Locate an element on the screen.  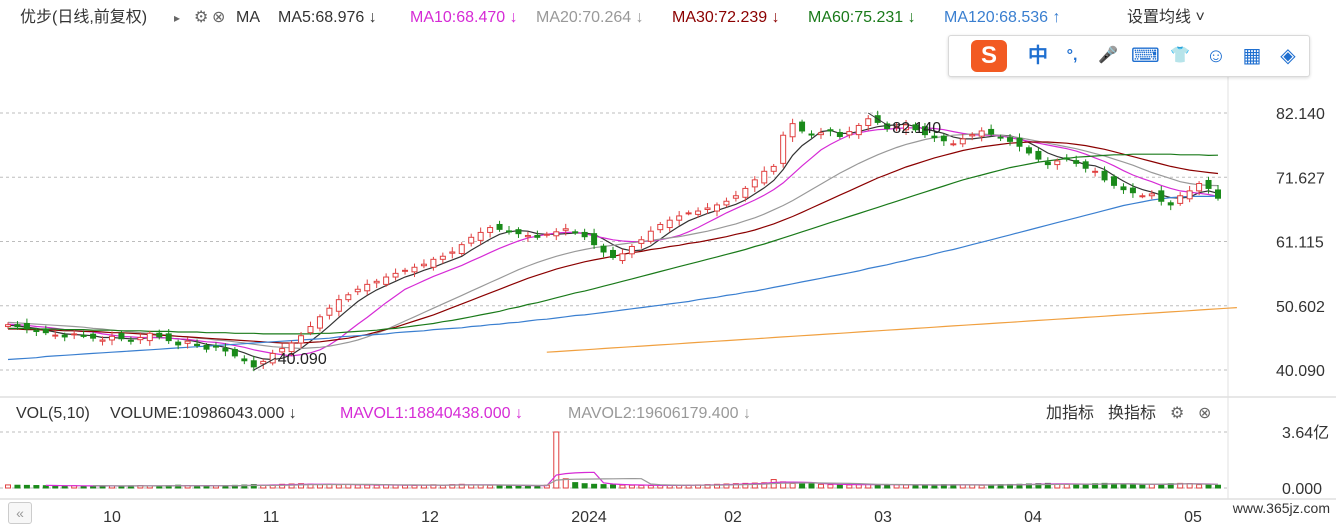
ime-toolbar: S 中 °, 🎤 ⌨ 👕 ☺ ▦ ◈ is located at coordinates (1129, 56).